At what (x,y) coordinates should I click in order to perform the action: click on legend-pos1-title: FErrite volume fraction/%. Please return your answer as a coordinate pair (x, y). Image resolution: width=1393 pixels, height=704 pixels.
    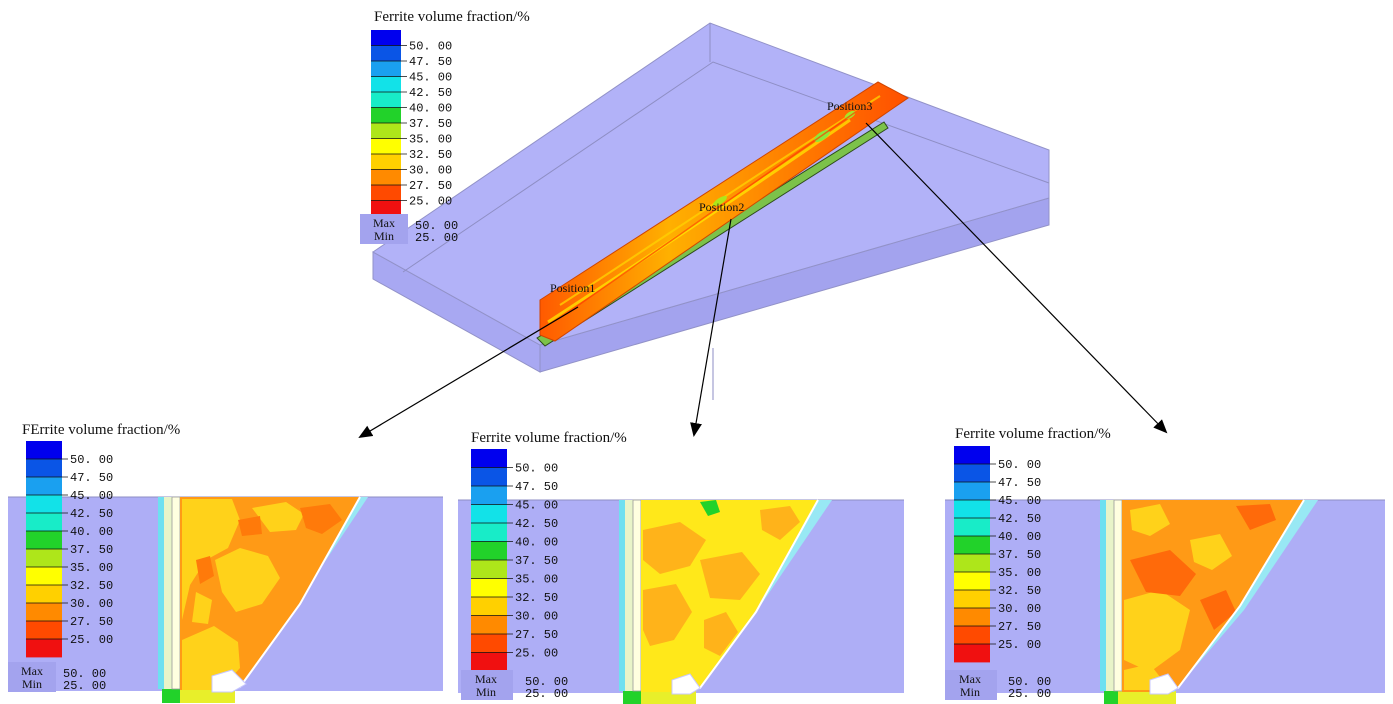
    Looking at the image, I should click on (101, 430).